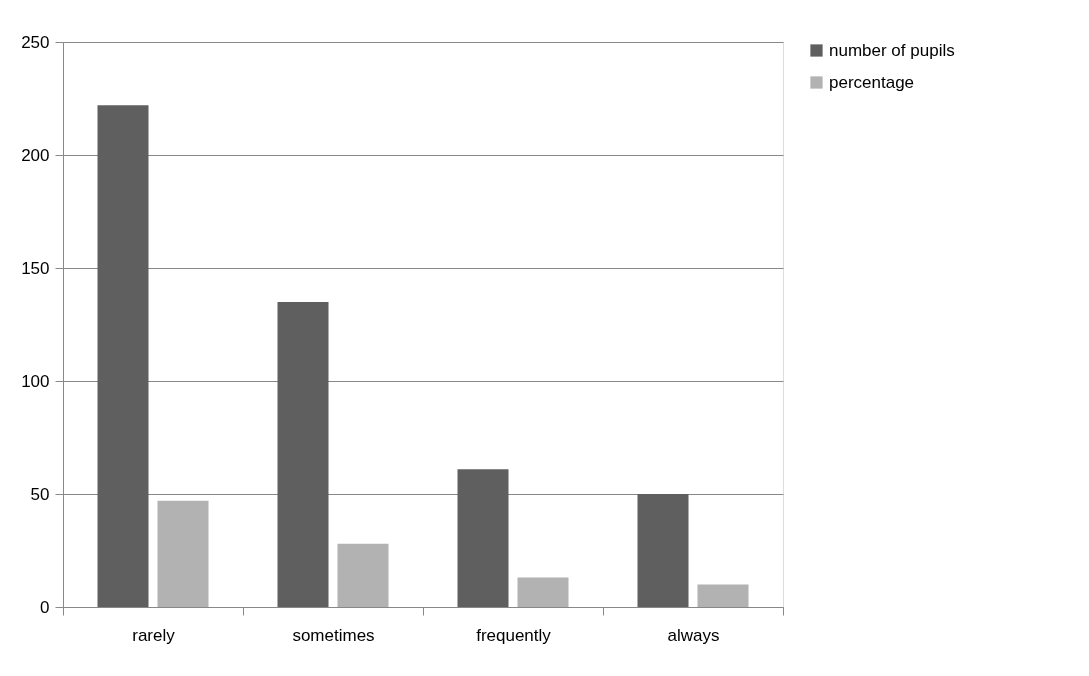 Image resolution: width=1089 pixels, height=676 pixels. What do you see at coordinates (35, 155) in the screenshot?
I see `y-tick-label: 200` at bounding box center [35, 155].